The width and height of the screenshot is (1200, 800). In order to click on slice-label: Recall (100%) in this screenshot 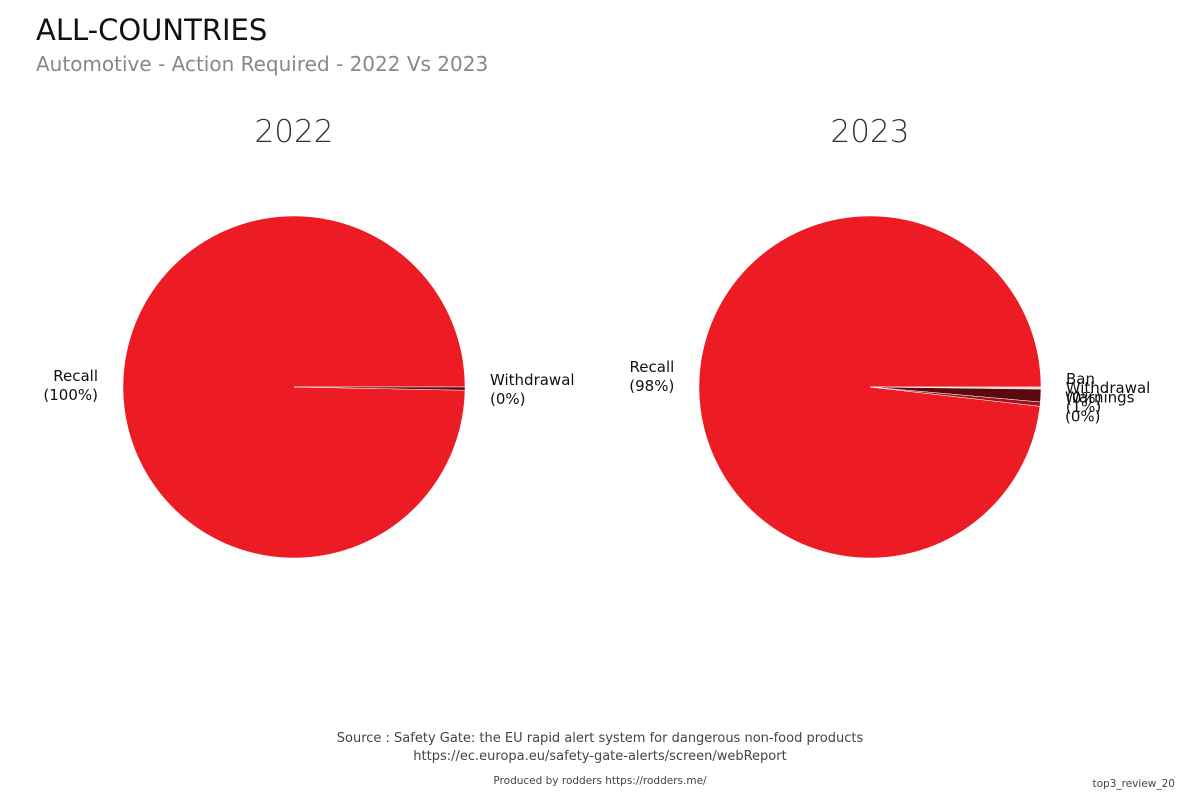, I will do `click(70, 385)`.